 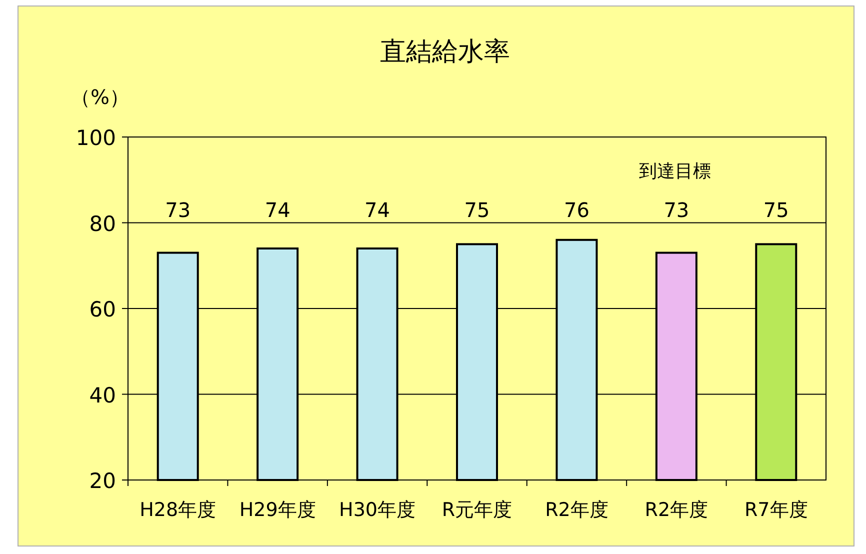 What do you see at coordinates (577, 210) in the screenshot?
I see `data-label: 76` at bounding box center [577, 210].